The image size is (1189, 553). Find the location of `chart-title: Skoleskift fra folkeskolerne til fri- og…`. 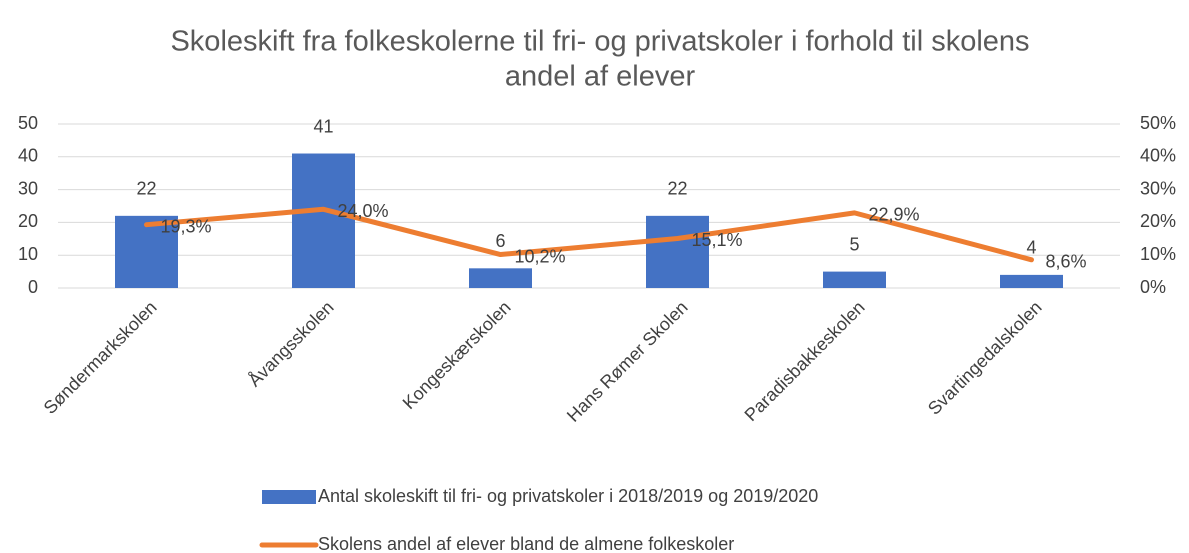

chart-title: Skoleskift fra folkeskolerne til fri- og… is located at coordinates (599, 42).